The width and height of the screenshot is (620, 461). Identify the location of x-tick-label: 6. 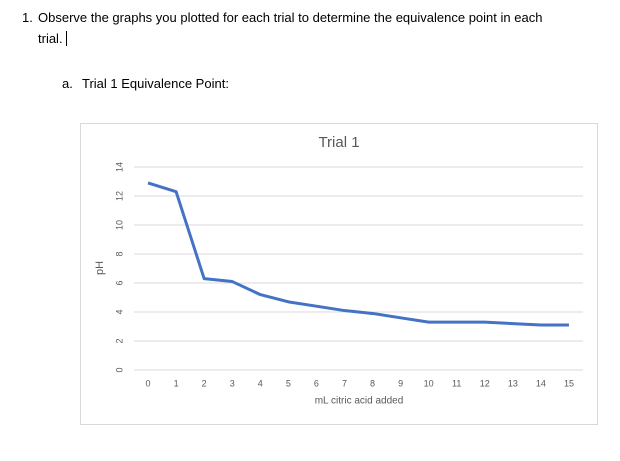
(316, 383).